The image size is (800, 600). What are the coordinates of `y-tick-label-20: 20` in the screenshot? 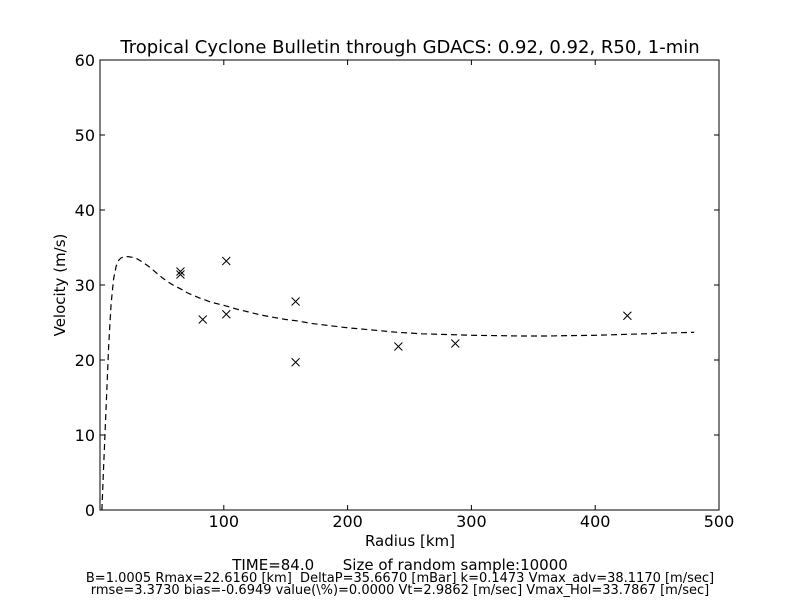 It's located at (85, 360).